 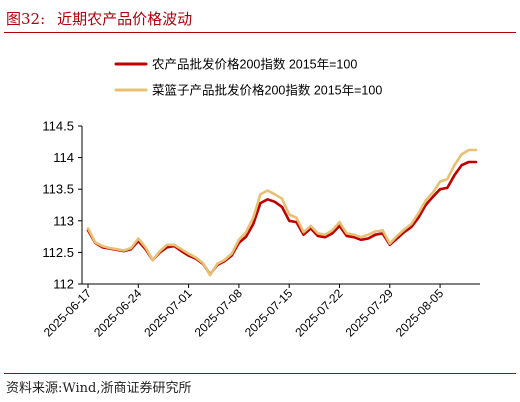 What do you see at coordinates (58, 126) in the screenshot?
I see `y-tick-label: 114.5` at bounding box center [58, 126].